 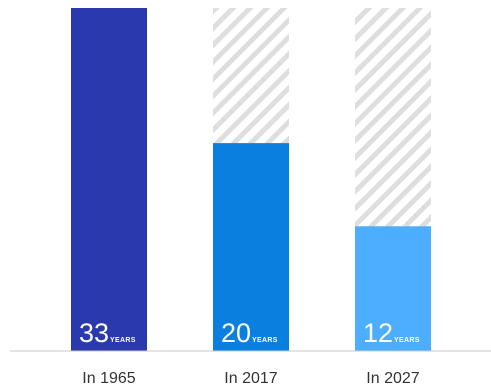 I want to click on value-labels: 33YEARS 20YEARS 12YEARS, so click(x=249, y=333).